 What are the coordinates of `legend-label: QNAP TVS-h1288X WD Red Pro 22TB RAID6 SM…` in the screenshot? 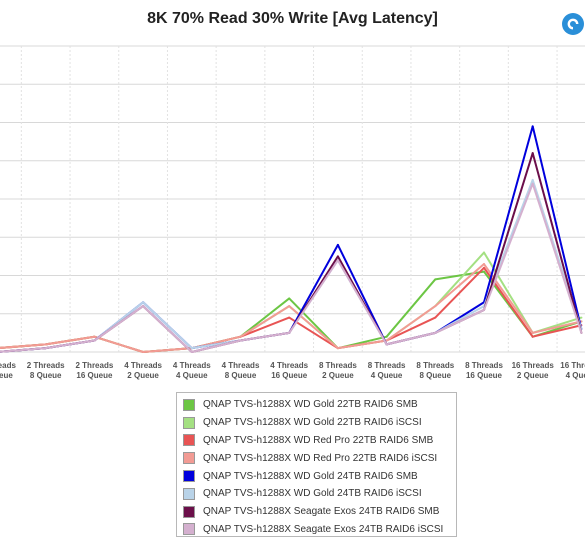 It's located at (318, 440).